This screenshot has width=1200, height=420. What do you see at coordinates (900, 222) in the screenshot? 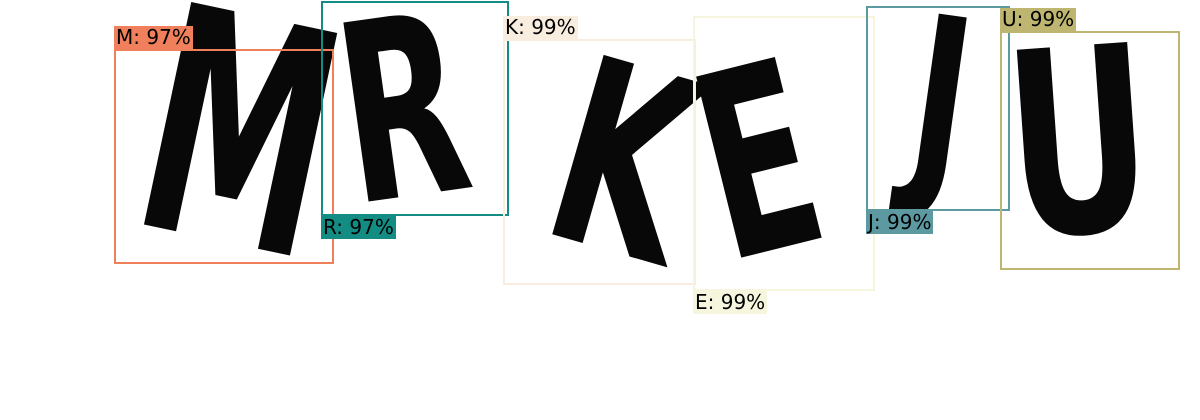
I see `detection-label: J: 99%` at bounding box center [900, 222].